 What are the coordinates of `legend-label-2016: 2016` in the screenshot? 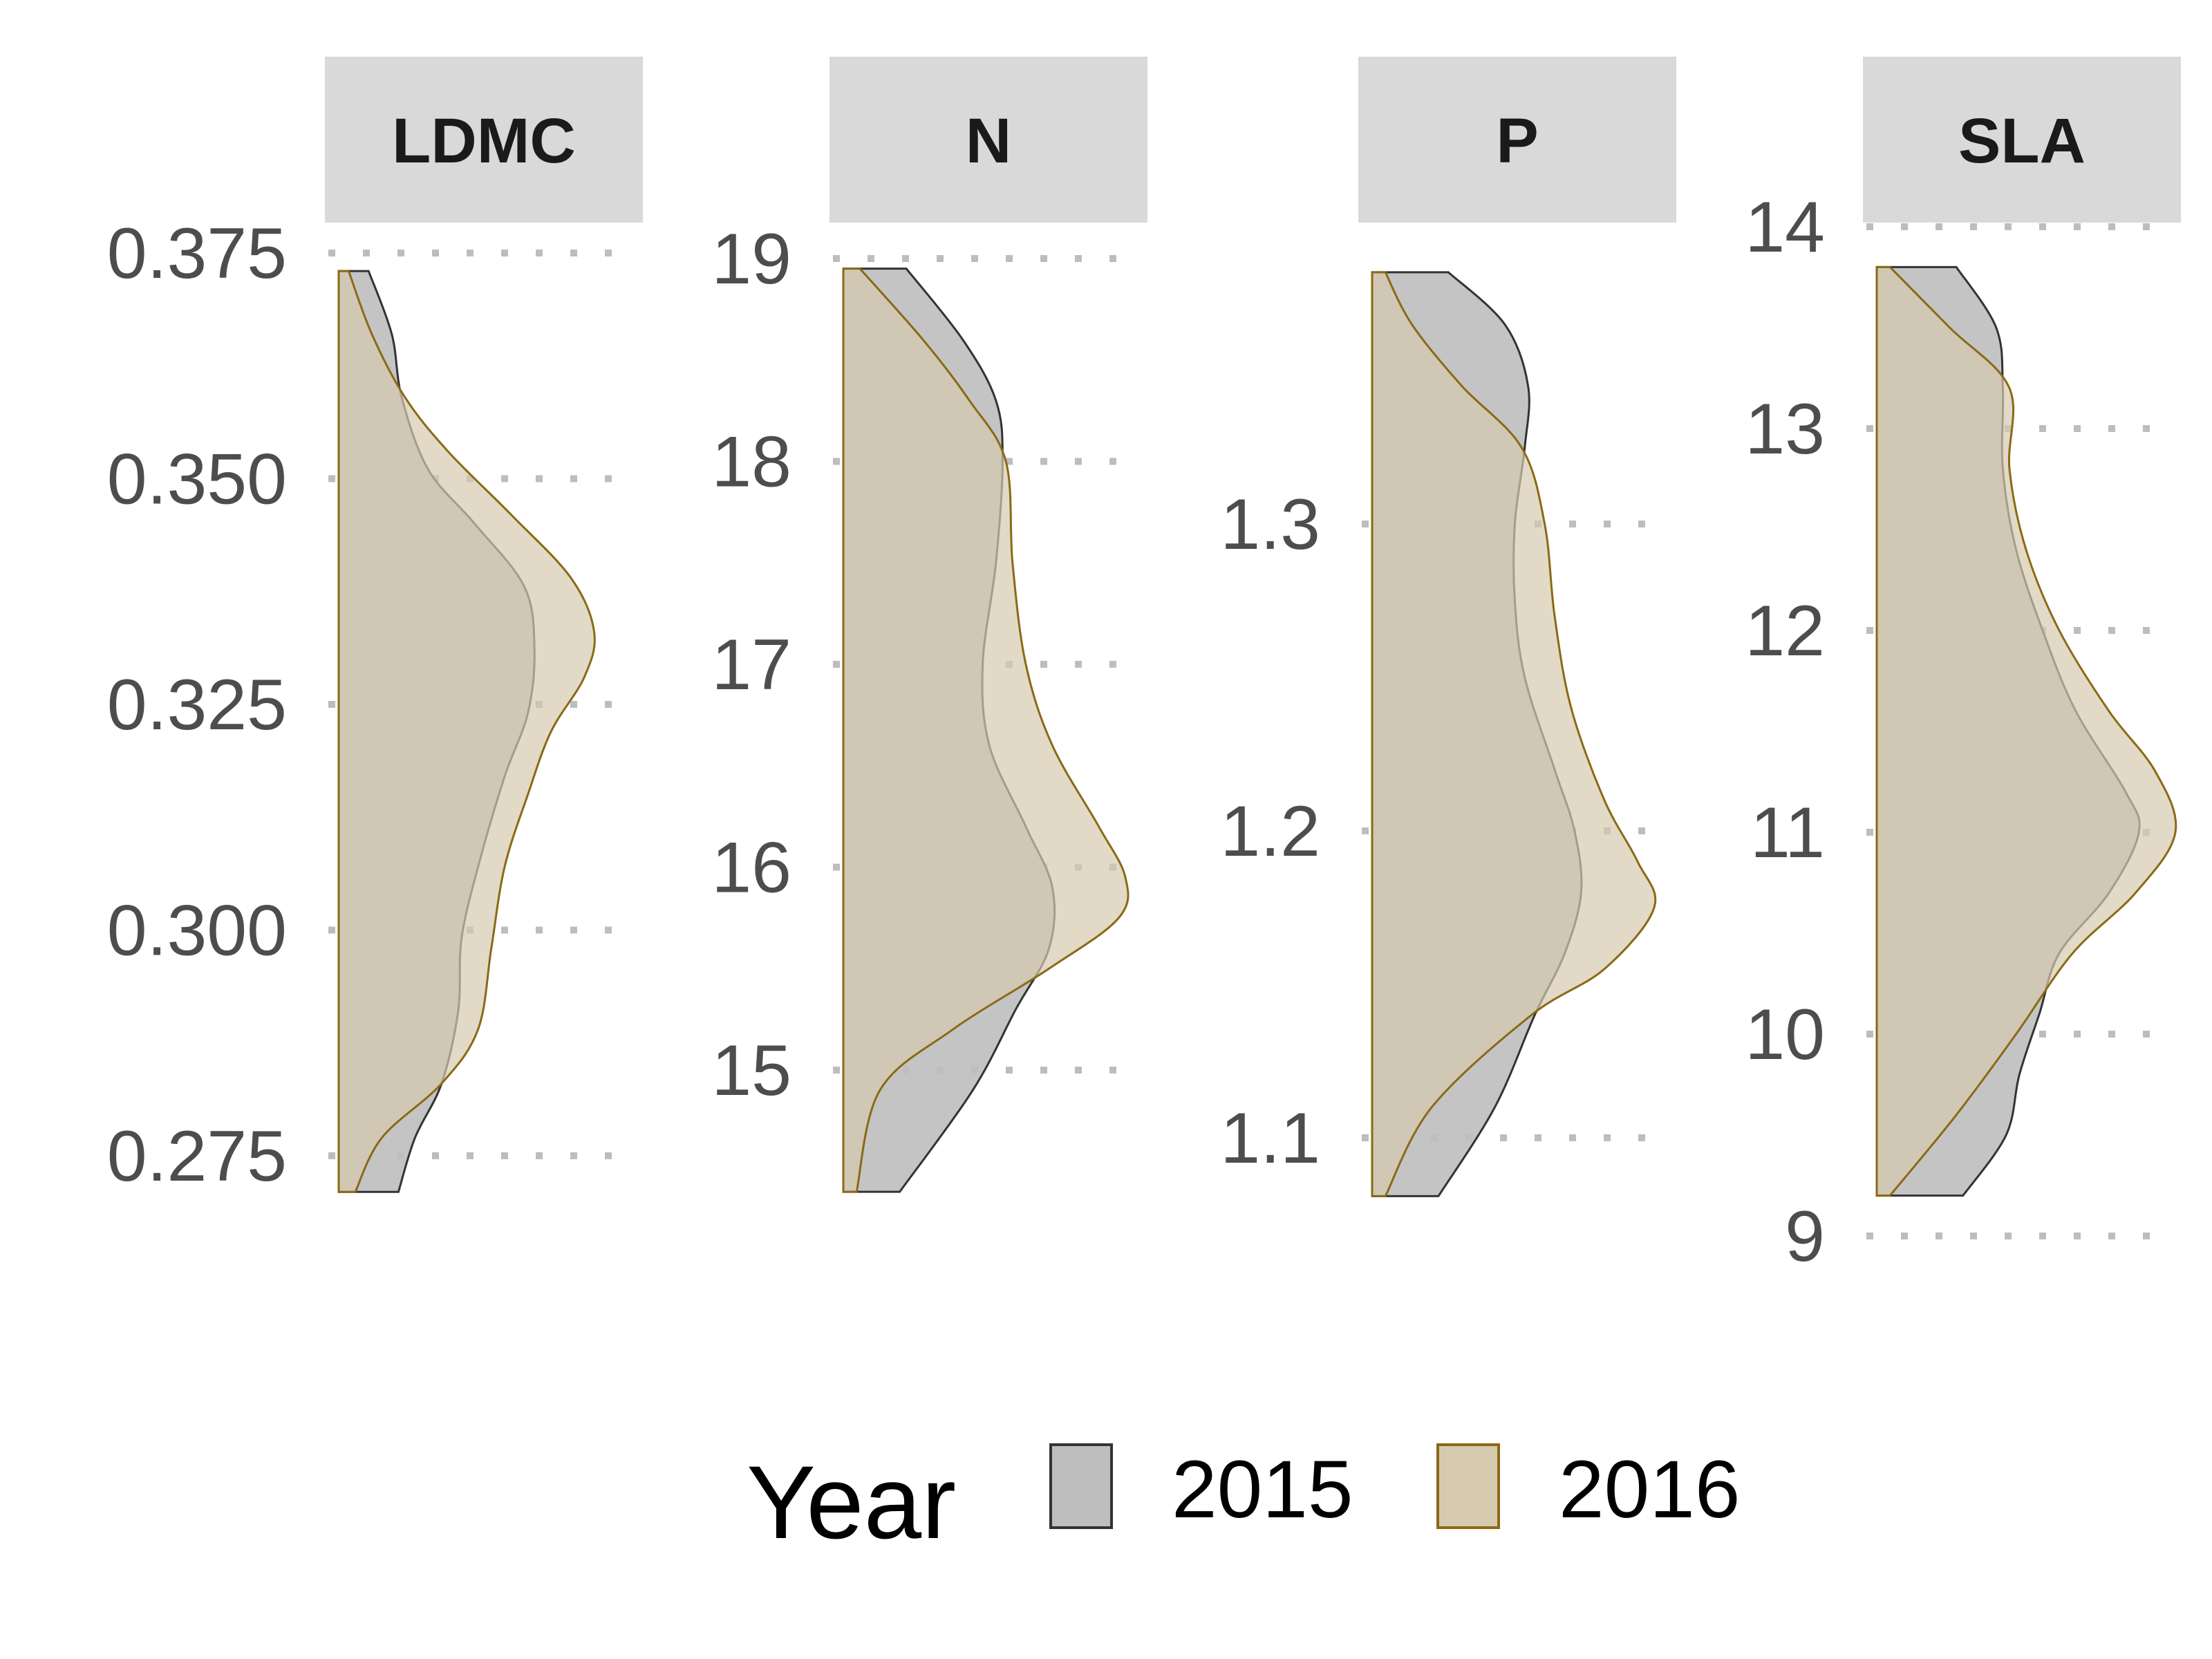 It's located at (1650, 1489).